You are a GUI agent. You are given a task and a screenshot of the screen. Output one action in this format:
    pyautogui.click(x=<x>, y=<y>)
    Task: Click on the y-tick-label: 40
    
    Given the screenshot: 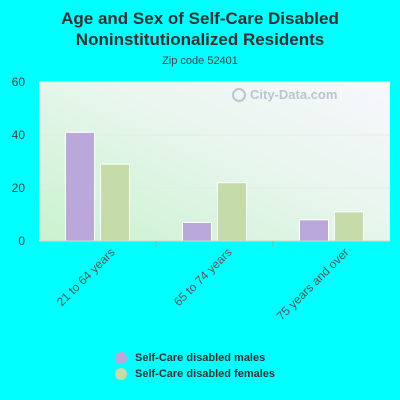 What is the action you would take?
    pyautogui.click(x=19, y=135)
    